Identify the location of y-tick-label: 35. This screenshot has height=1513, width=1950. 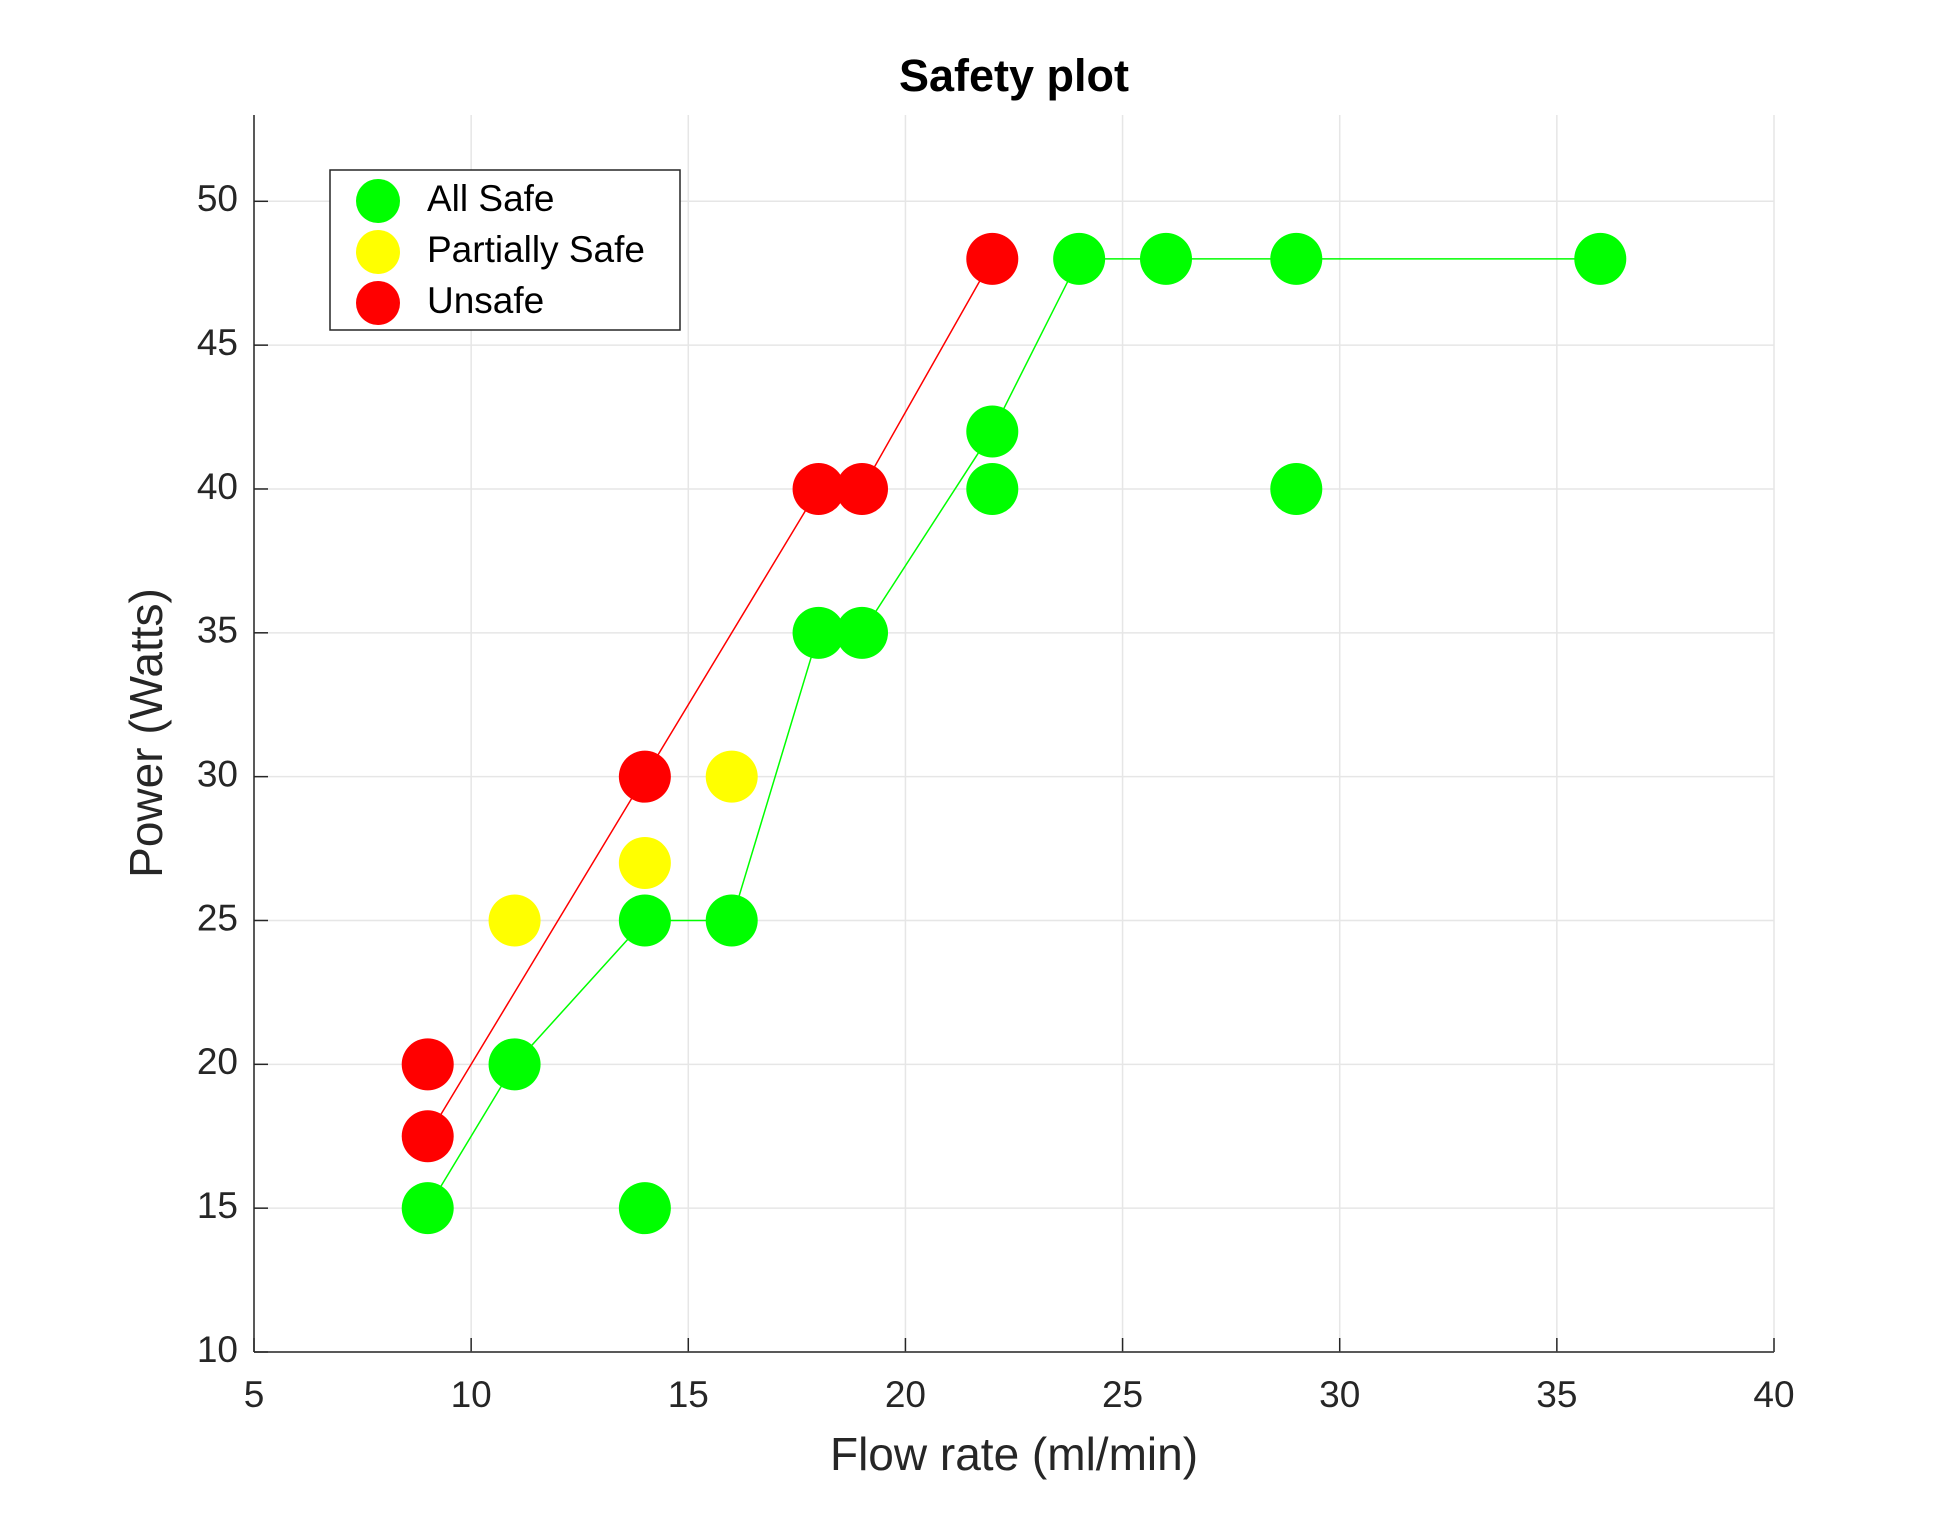
(217, 630).